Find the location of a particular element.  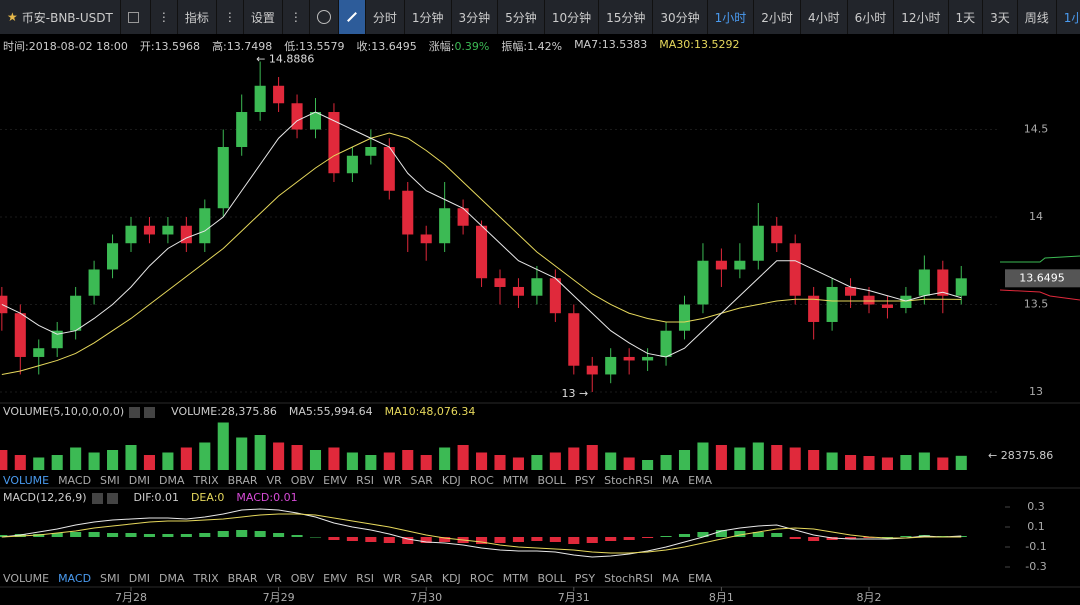

draw-icon is located at coordinates (352, 17).